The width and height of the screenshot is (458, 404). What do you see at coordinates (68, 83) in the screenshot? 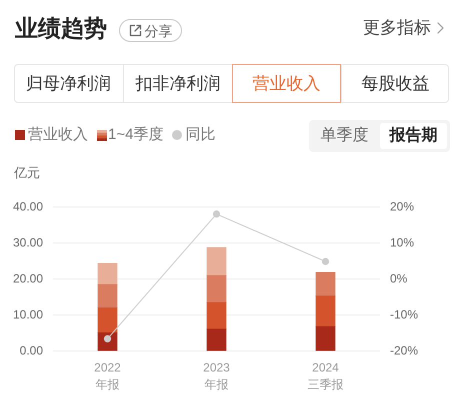
I see `tab: 归母净利润` at bounding box center [68, 83].